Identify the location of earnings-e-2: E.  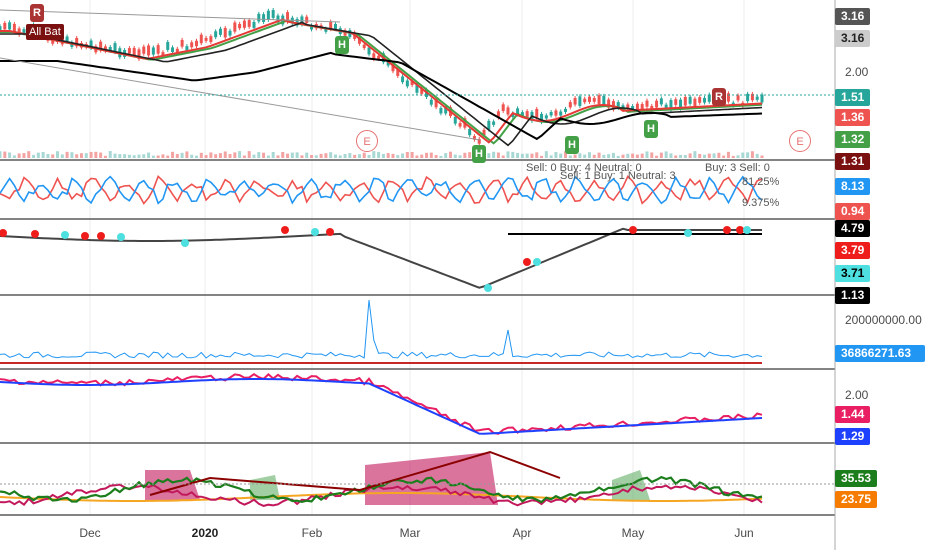
(800, 141).